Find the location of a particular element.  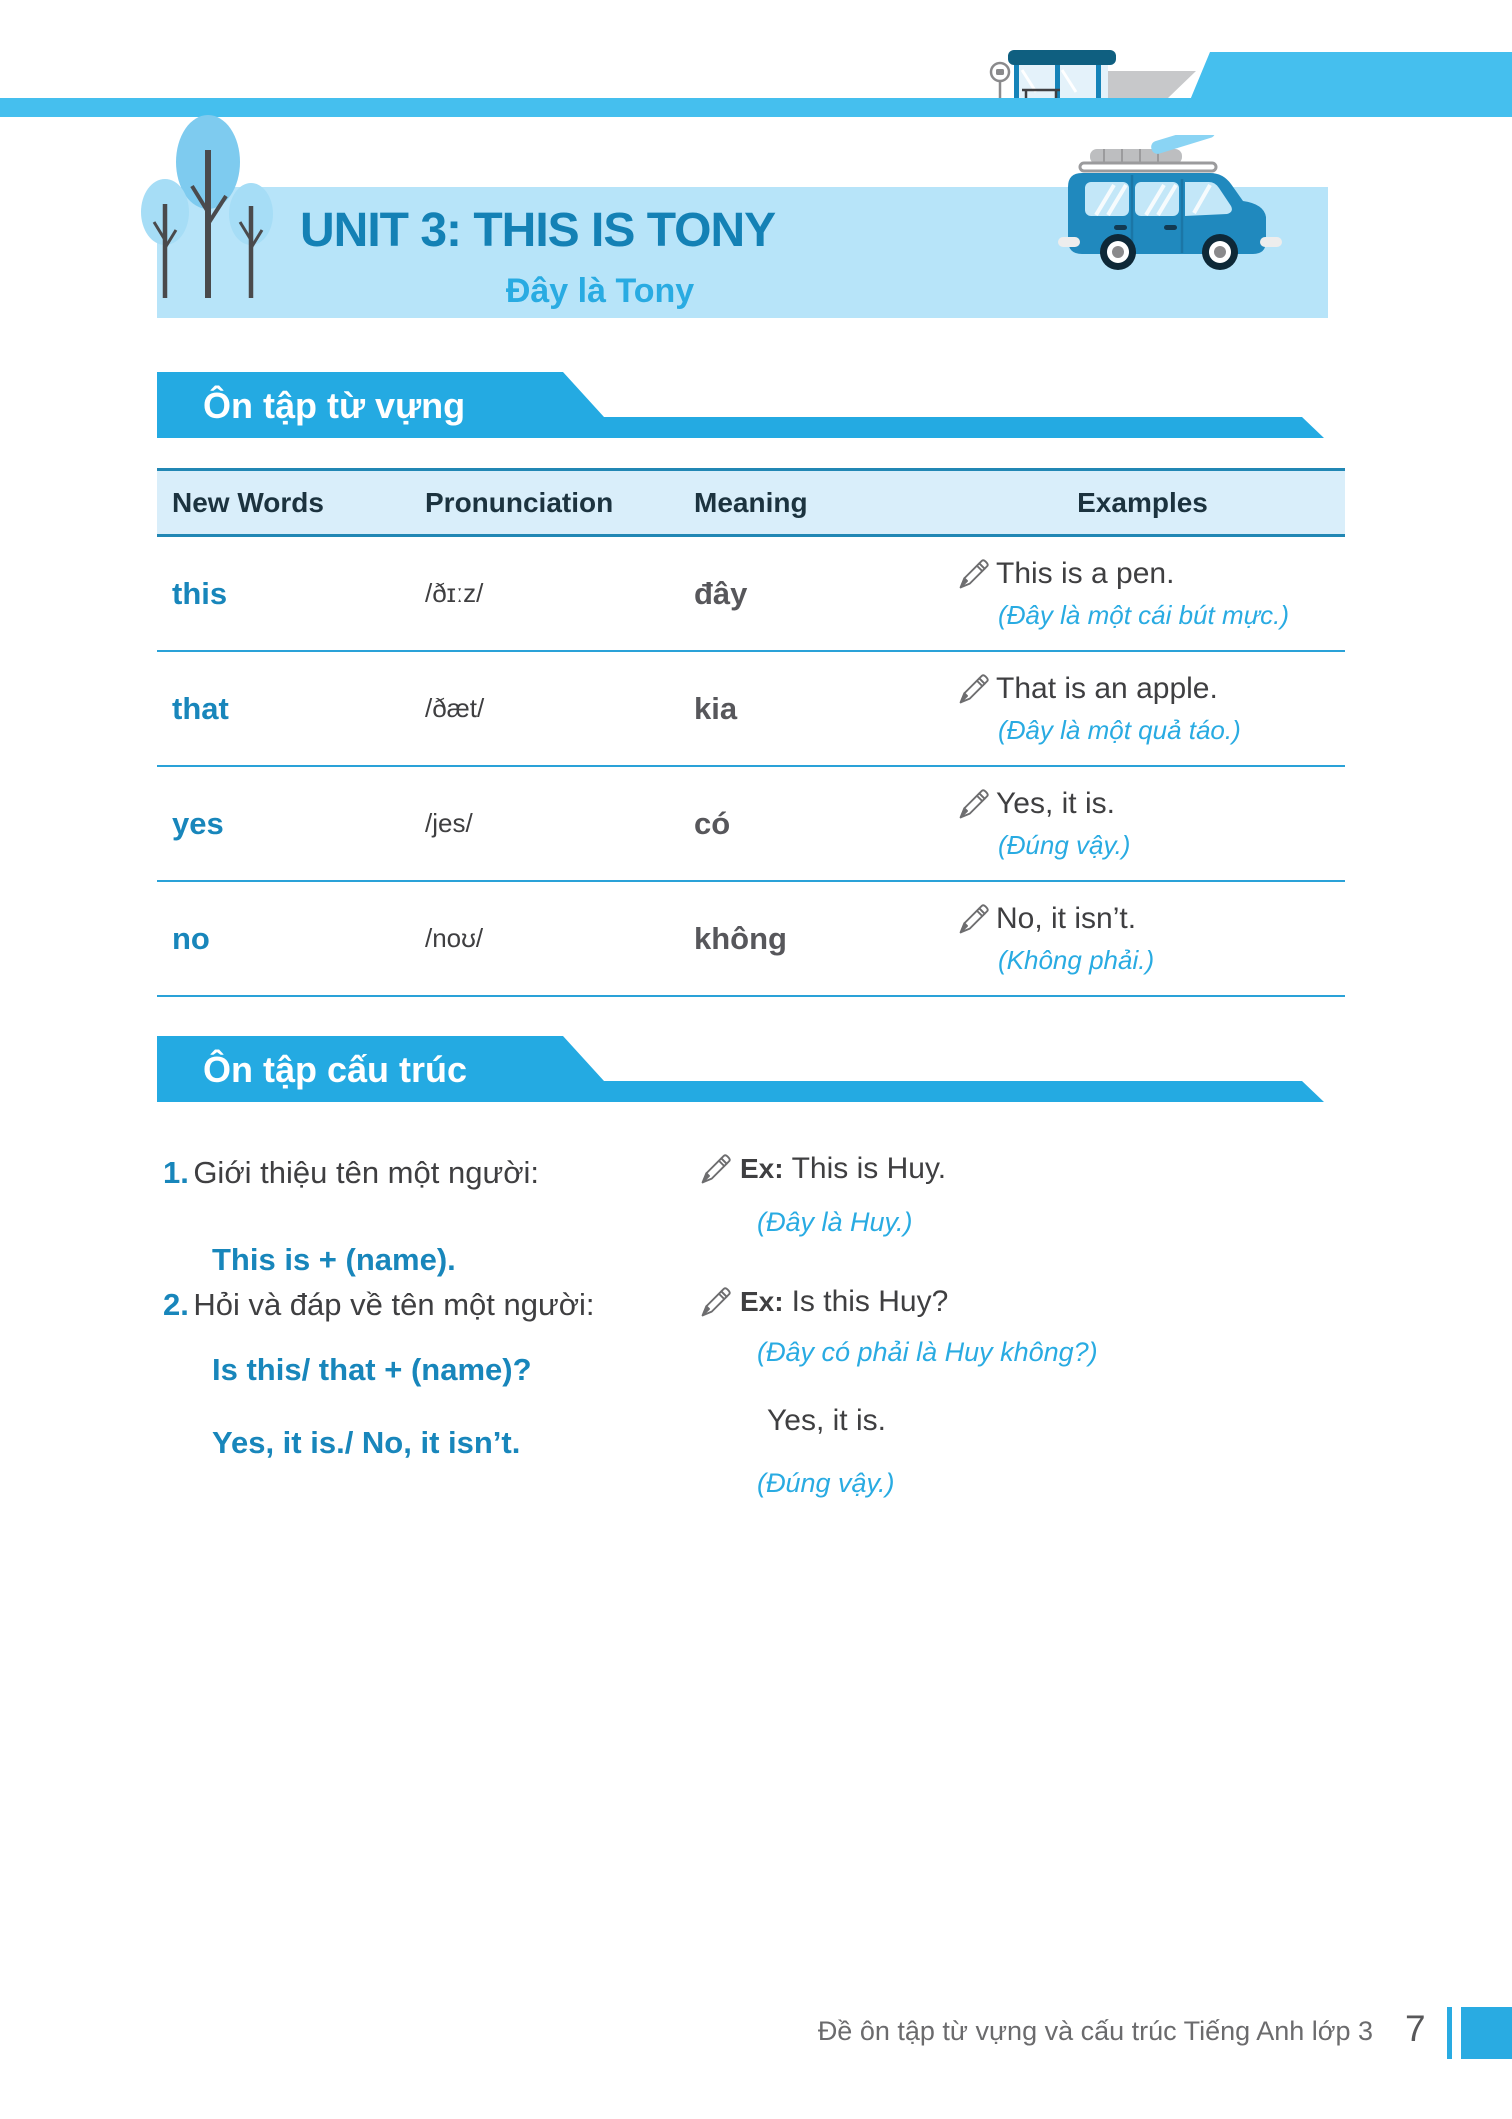

page-number: 7 is located at coordinates (1415, 2028).